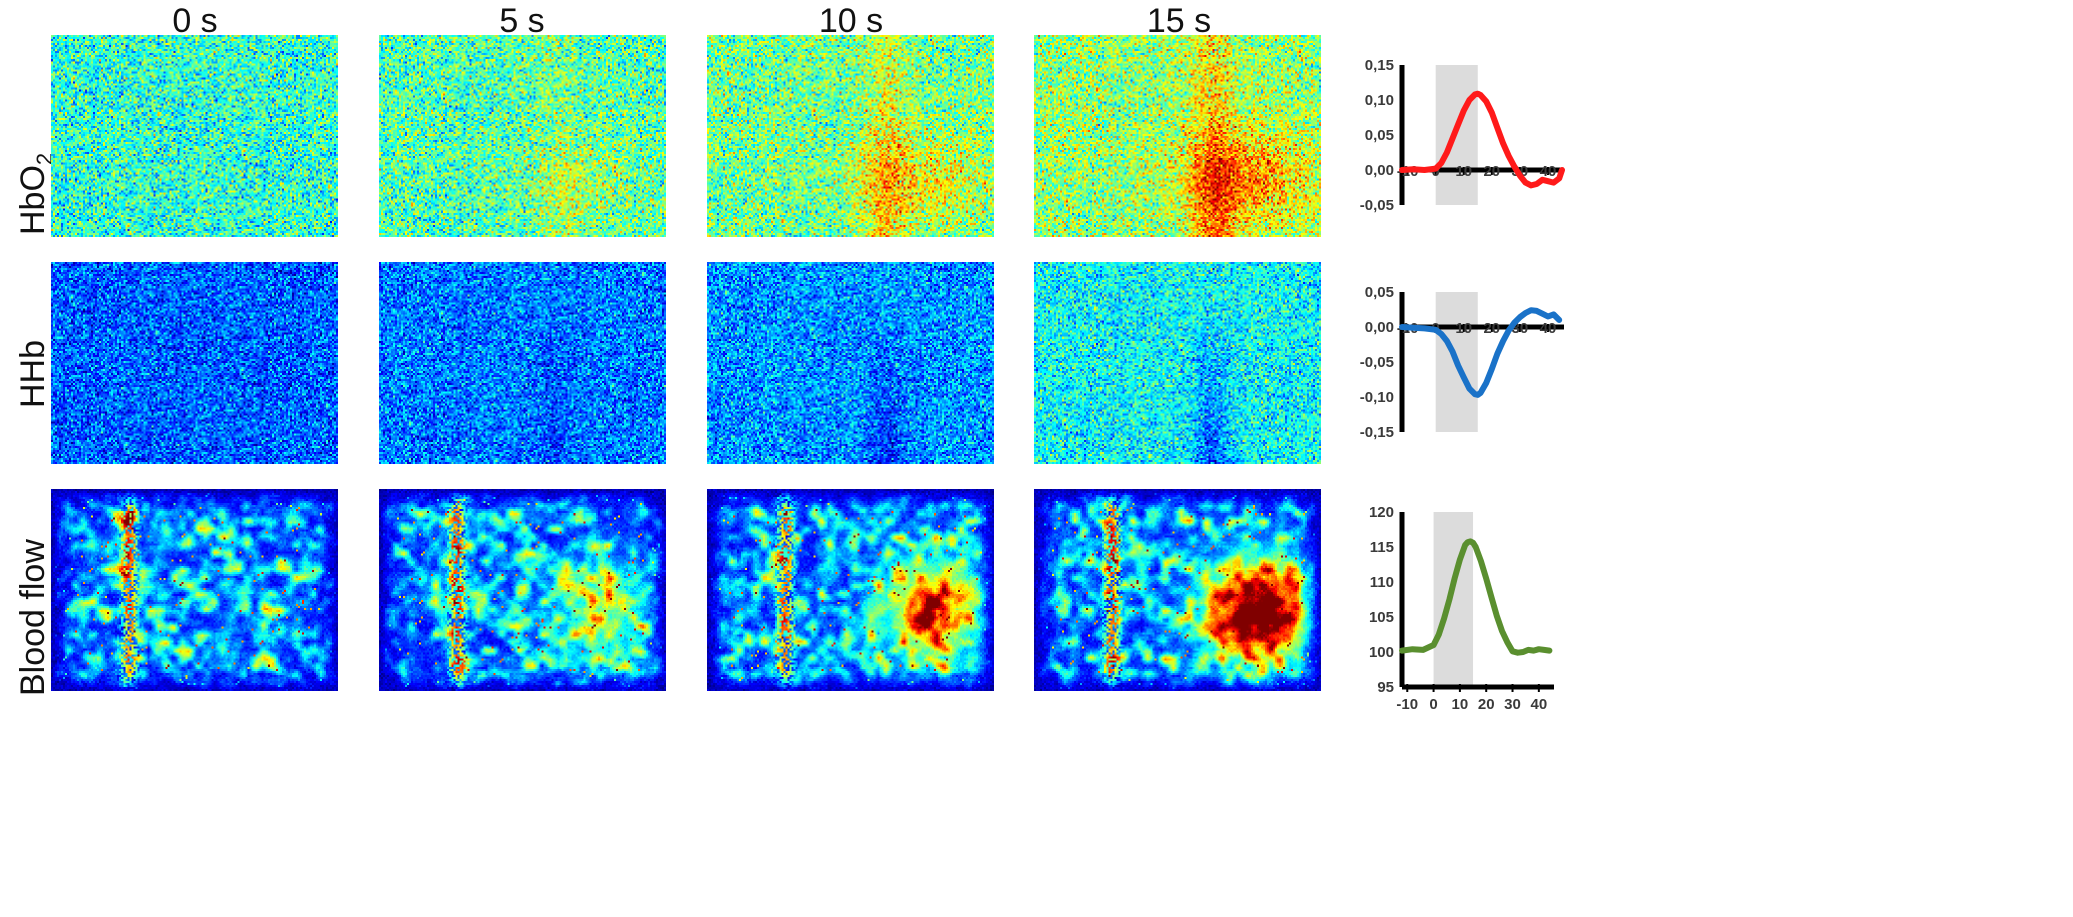 The width and height of the screenshot is (2073, 917). What do you see at coordinates (522, 363) in the screenshot?
I see `heatmap-hhb-5s` at bounding box center [522, 363].